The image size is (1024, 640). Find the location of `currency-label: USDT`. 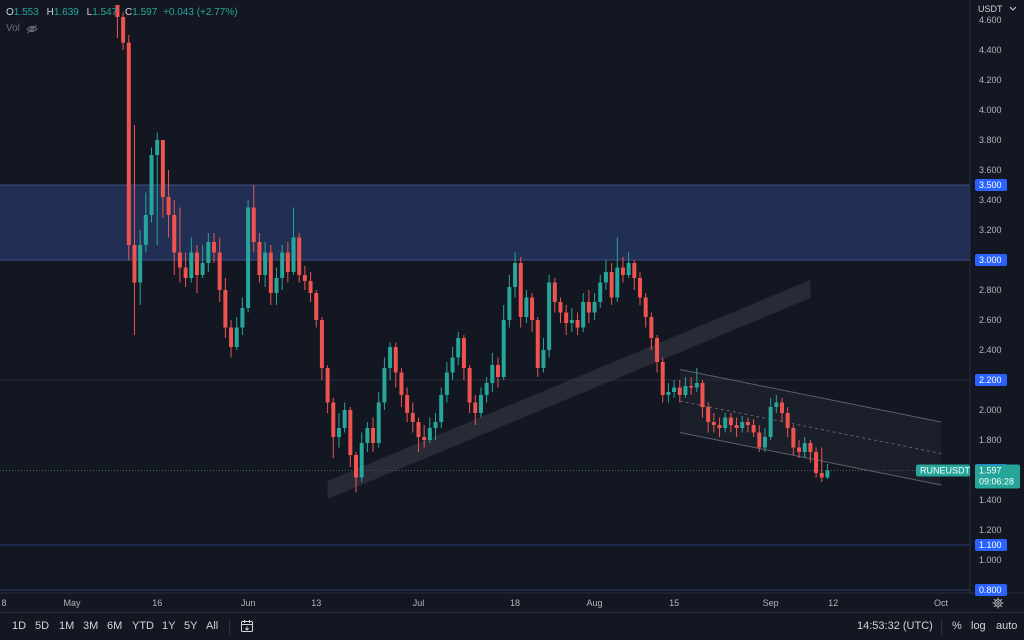

currency-label: USDT is located at coordinates (990, 9).